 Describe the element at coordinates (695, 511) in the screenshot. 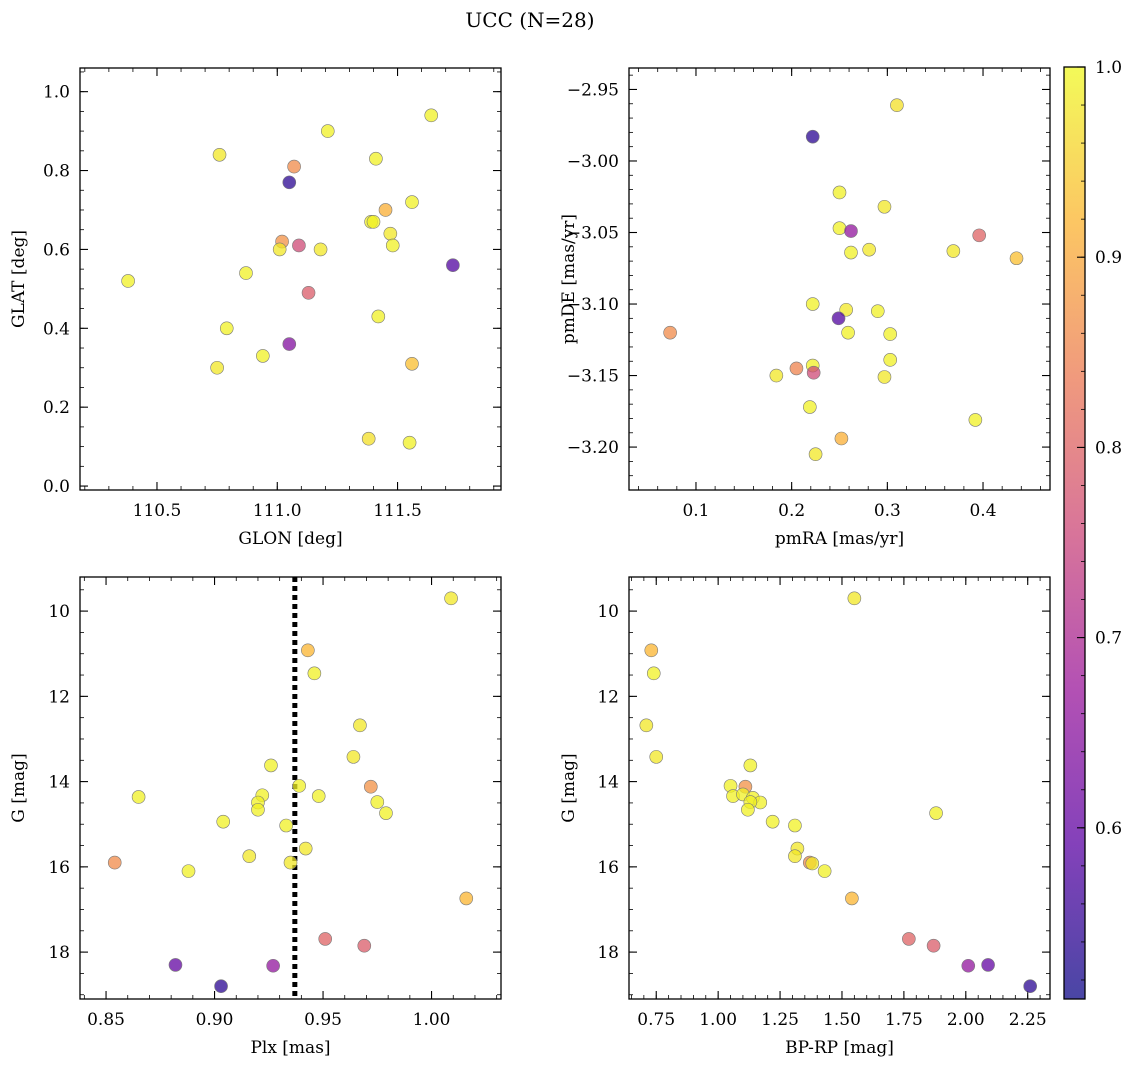

I see `x-tick-label: 0.1` at that location.